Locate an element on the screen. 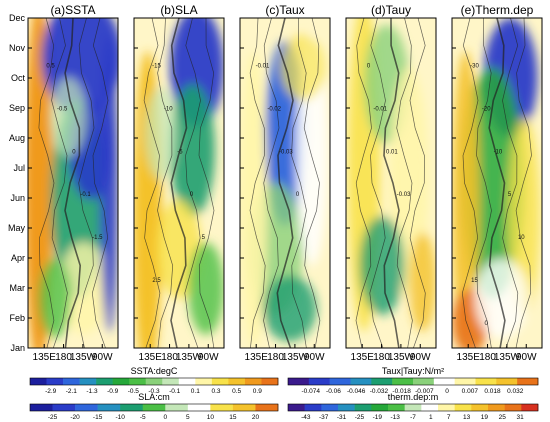 The width and height of the screenshot is (550, 422). colorbar-tick-label: 0.007 is located at coordinates (470, 391).